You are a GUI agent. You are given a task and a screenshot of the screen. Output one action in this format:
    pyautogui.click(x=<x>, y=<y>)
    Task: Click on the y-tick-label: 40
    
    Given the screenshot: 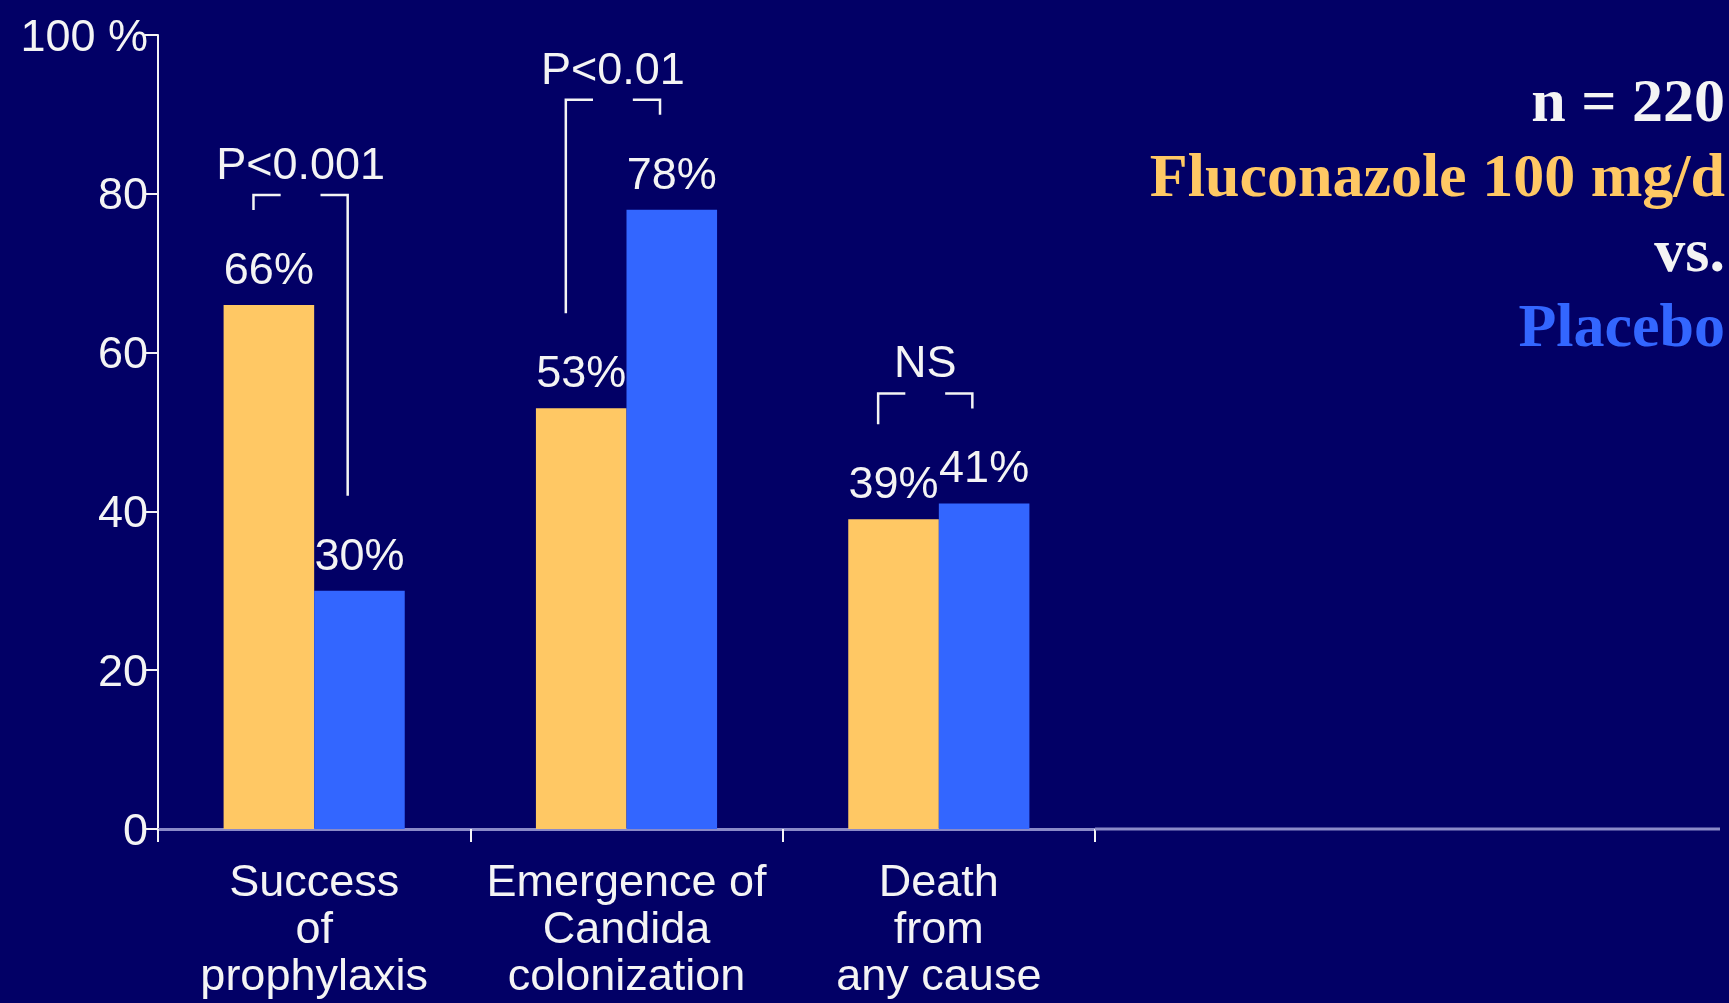 What is the action you would take?
    pyautogui.click(x=122, y=511)
    